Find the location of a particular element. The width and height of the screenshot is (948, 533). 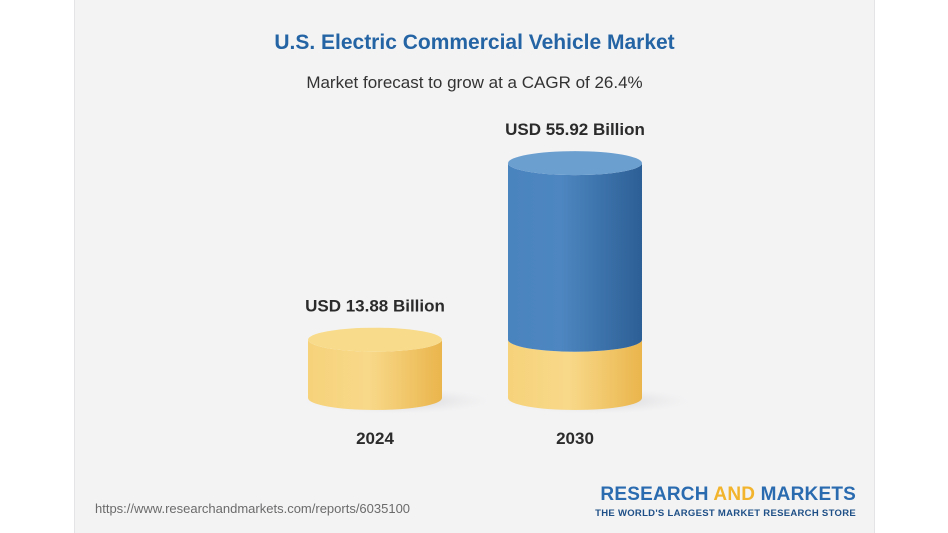

brand-name: RESEARCH AND MARKETS is located at coordinates (725, 495).